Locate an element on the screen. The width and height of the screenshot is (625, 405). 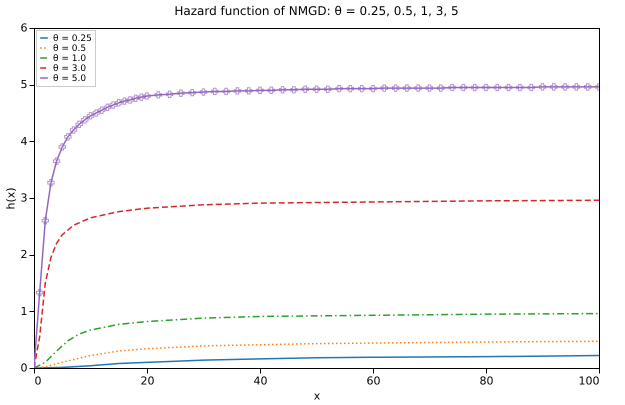
x-tick-label: 60 is located at coordinates (373, 381).